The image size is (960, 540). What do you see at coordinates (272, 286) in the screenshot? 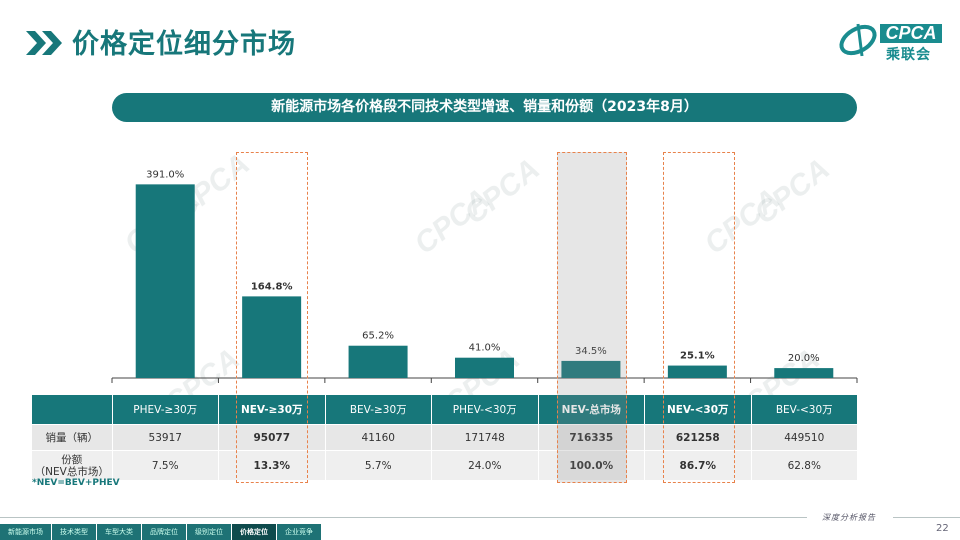
I see `bar-value-label: 164.8%` at bounding box center [272, 286].